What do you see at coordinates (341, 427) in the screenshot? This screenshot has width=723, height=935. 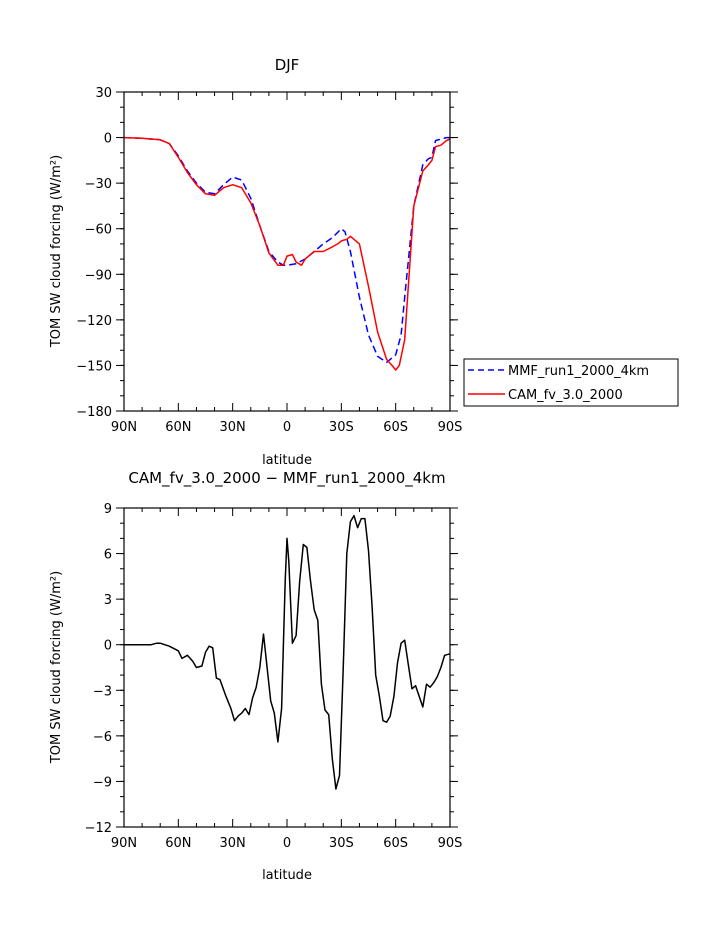 I see `top-xtick-label: 30S` at bounding box center [341, 427].